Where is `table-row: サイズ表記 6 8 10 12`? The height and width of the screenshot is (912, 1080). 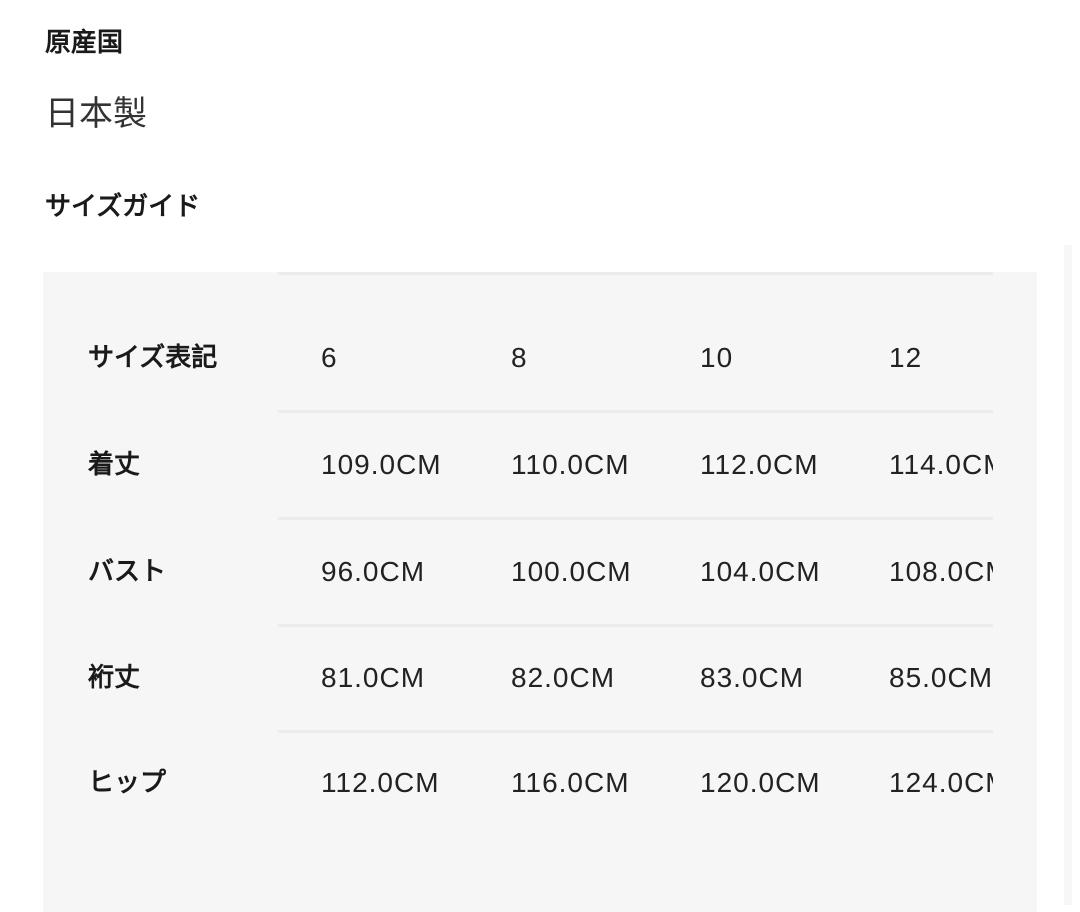 table-row: サイズ表記 6 8 10 12 is located at coordinates (518, 358).